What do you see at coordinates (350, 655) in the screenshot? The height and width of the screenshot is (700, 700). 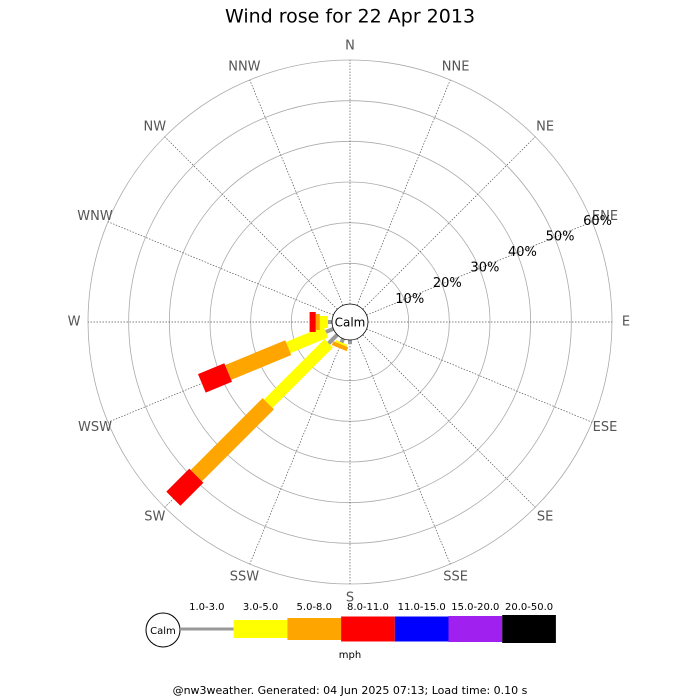 I see `unit-label: mph` at bounding box center [350, 655].